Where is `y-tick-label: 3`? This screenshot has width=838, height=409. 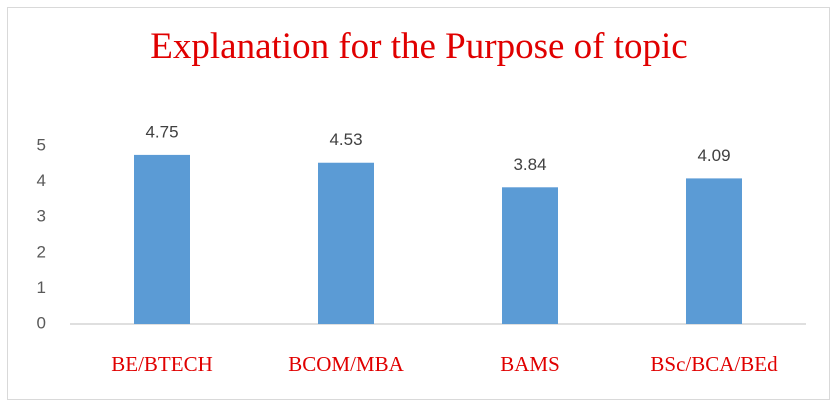 y-tick-label: 3 is located at coordinates (41, 216).